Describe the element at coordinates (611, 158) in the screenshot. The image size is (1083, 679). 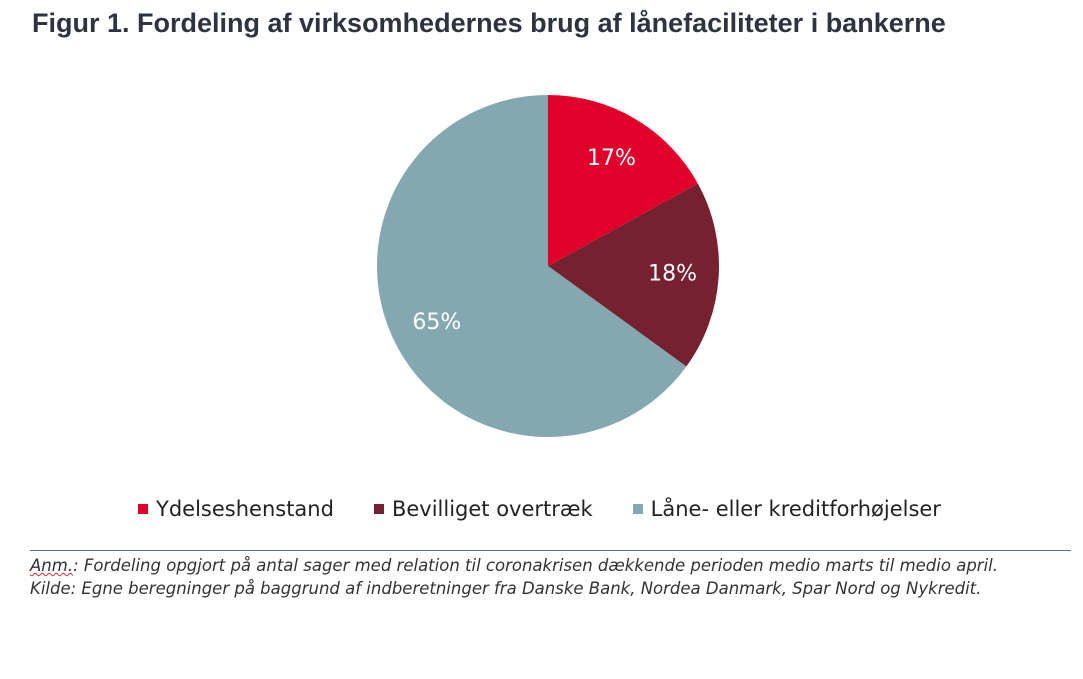
I see `slice-data-label: 17%` at that location.